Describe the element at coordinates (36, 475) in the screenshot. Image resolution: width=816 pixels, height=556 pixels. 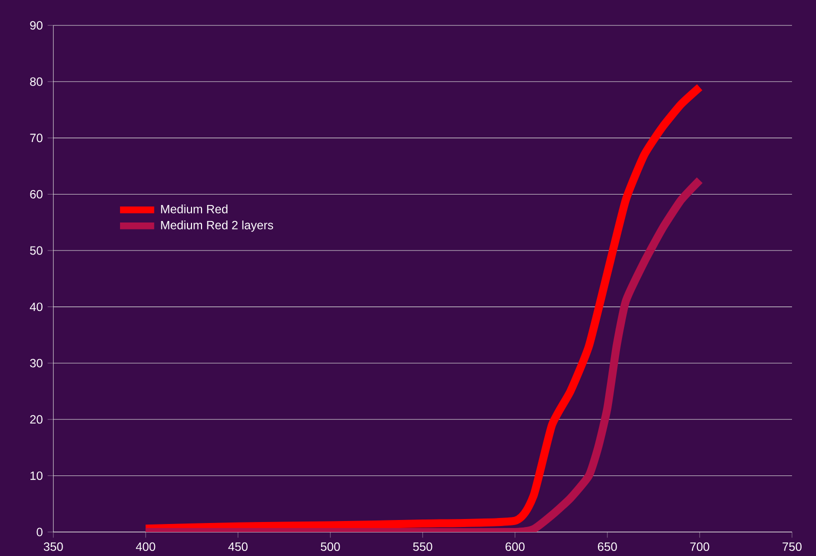
I see `y-tick-label: 10` at that location.